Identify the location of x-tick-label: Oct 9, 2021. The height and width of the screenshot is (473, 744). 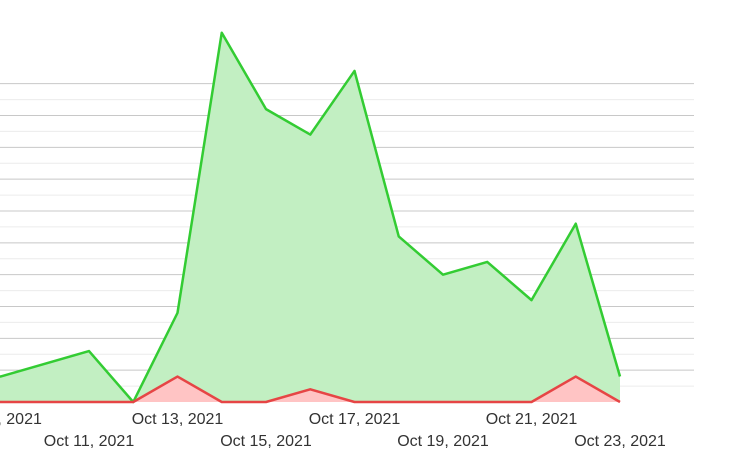
(21, 419).